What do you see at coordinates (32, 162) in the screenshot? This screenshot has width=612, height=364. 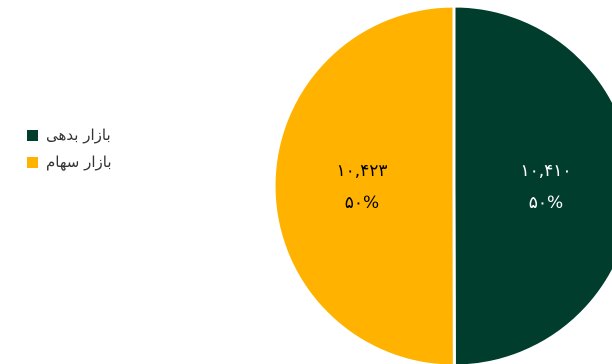 I see `legend-swatch-stock-market` at bounding box center [32, 162].